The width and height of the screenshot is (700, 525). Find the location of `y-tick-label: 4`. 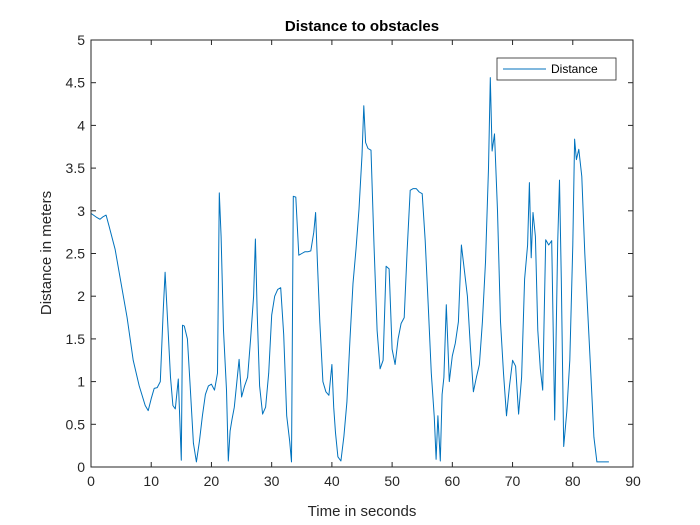

y-tick-label: 4 is located at coordinates (81, 125).